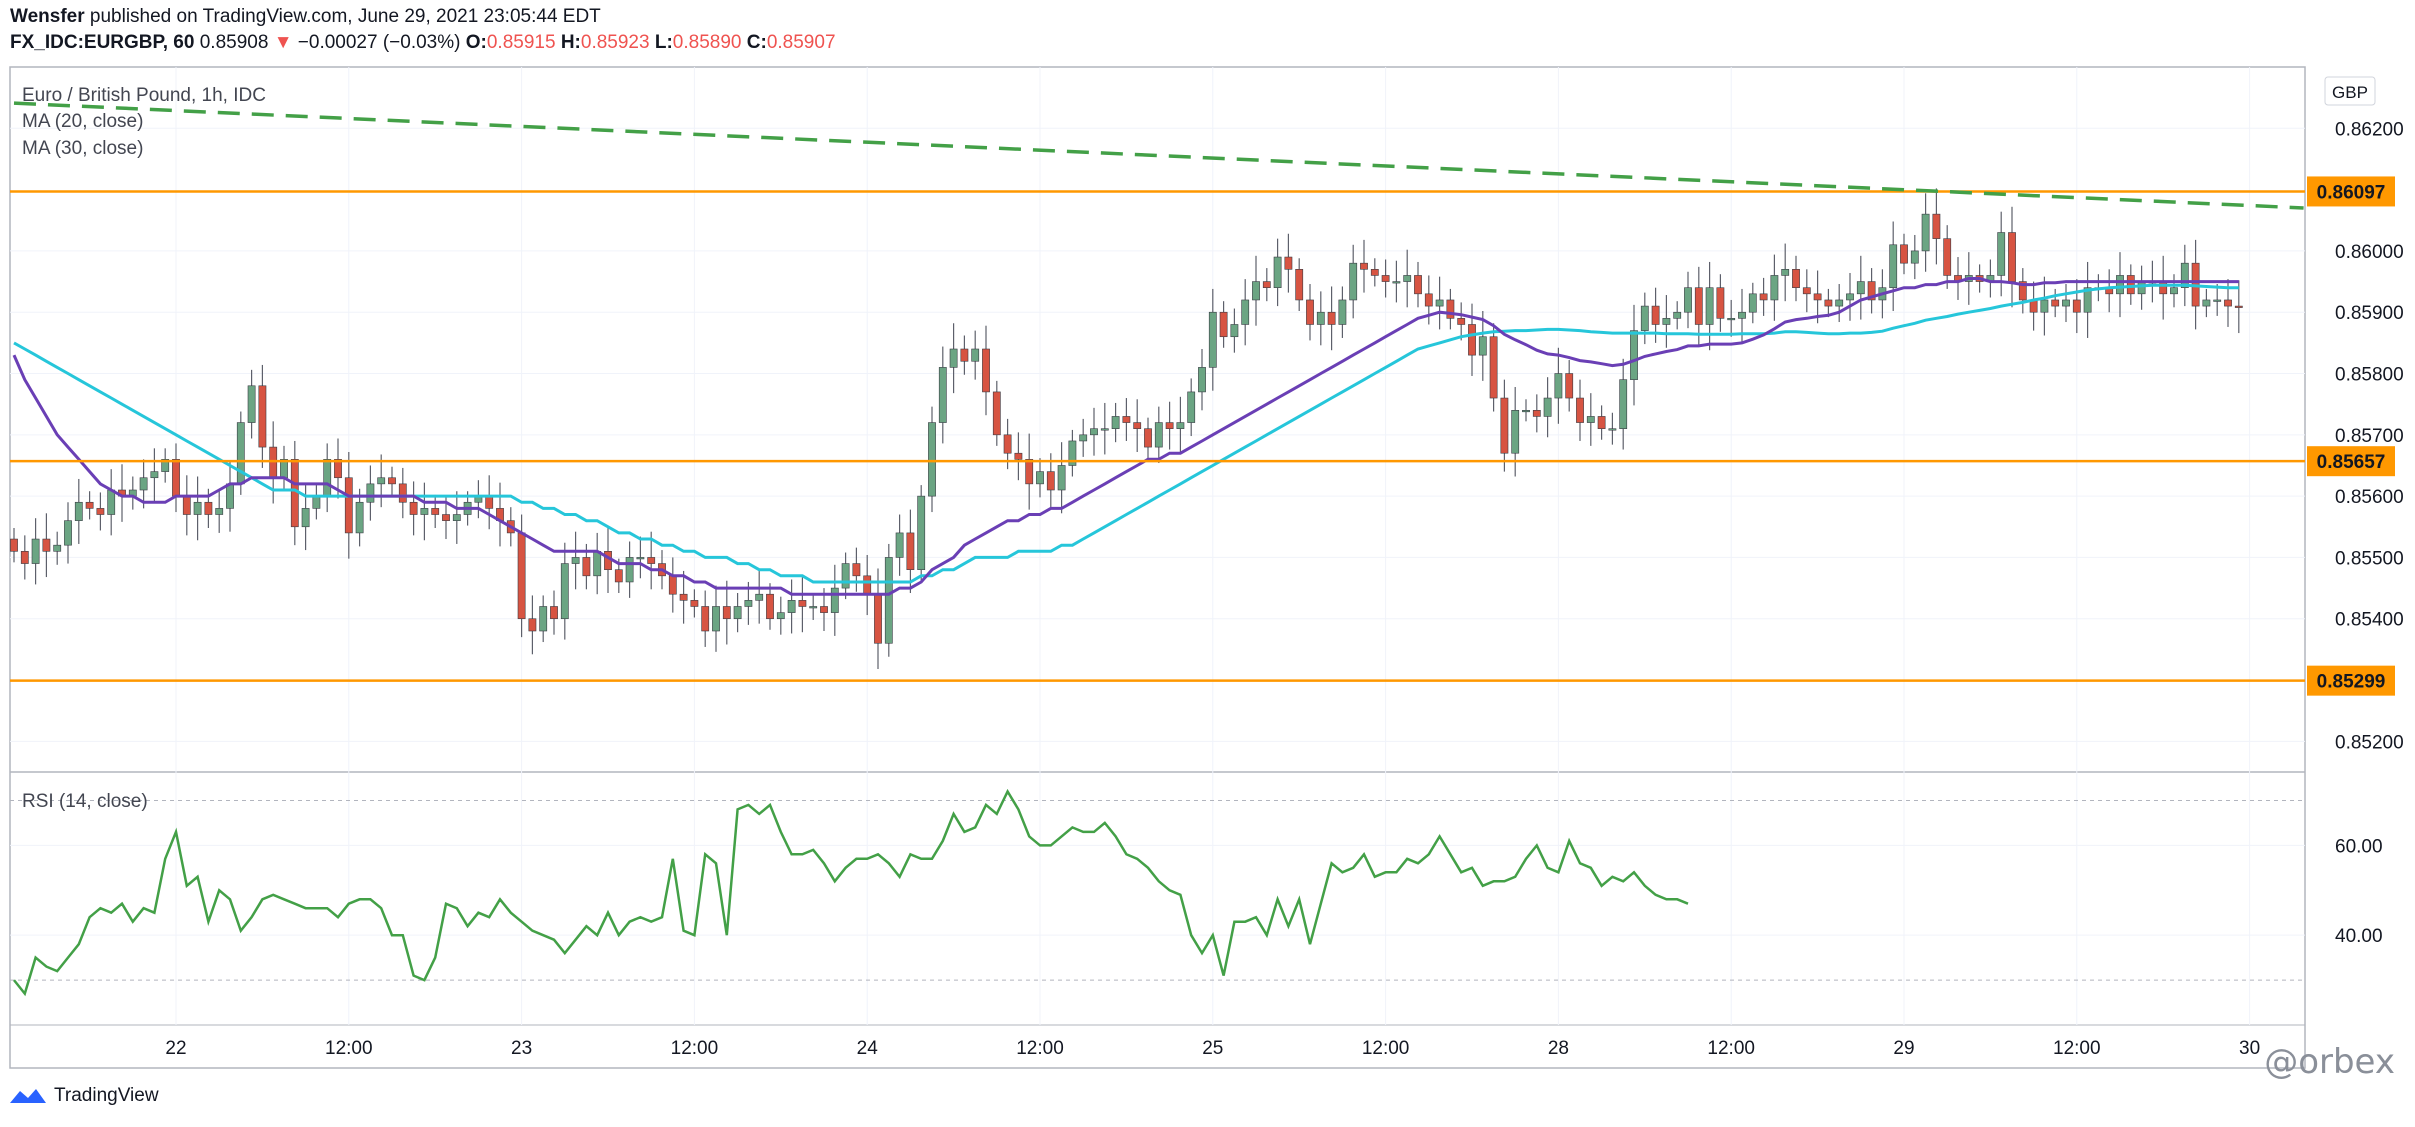 The width and height of the screenshot is (2415, 1127). Describe the element at coordinates (2359, 846) in the screenshot. I see `rsi-tick-label: 60.00` at that location.